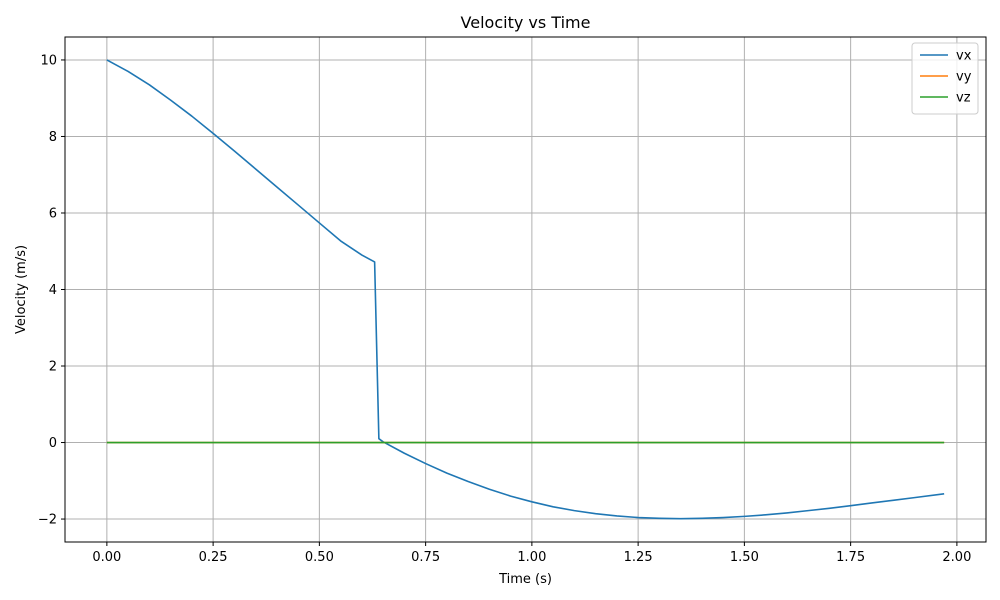 Image resolution: width=1000 pixels, height=600 pixels. Describe the element at coordinates (106, 557) in the screenshot. I see `x-tick-label: 0.00` at that location.